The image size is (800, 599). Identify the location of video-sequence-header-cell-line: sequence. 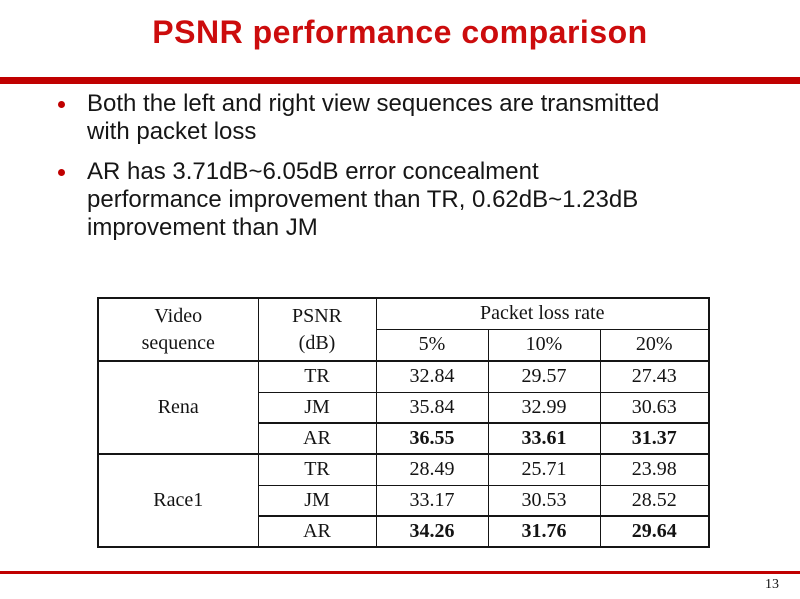
(178, 342).